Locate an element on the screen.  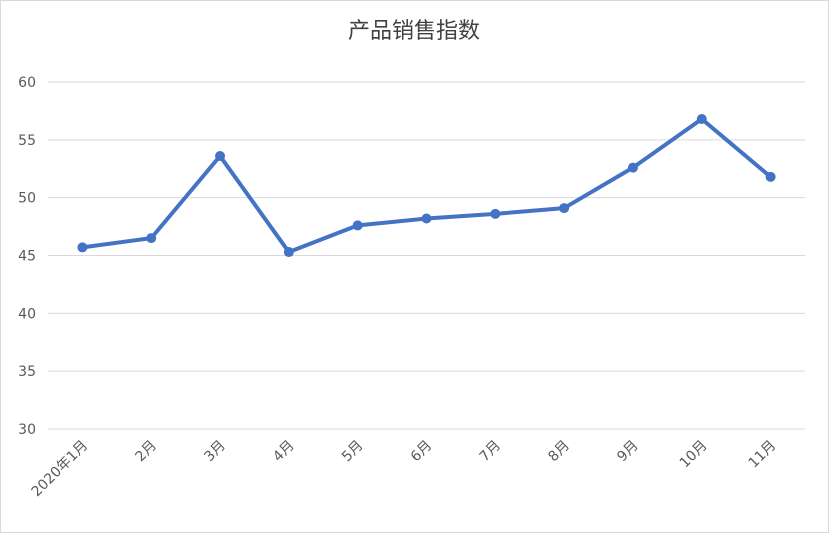
y-tick-label: 40 is located at coordinates (27, 314).